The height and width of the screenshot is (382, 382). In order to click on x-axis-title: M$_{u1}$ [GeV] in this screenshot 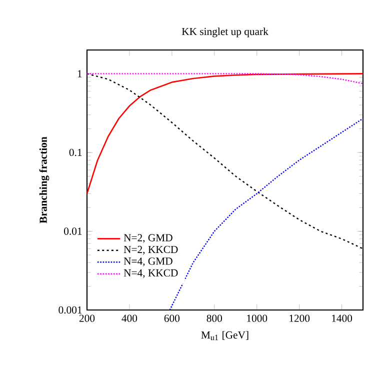, I will do `click(224, 335)`.